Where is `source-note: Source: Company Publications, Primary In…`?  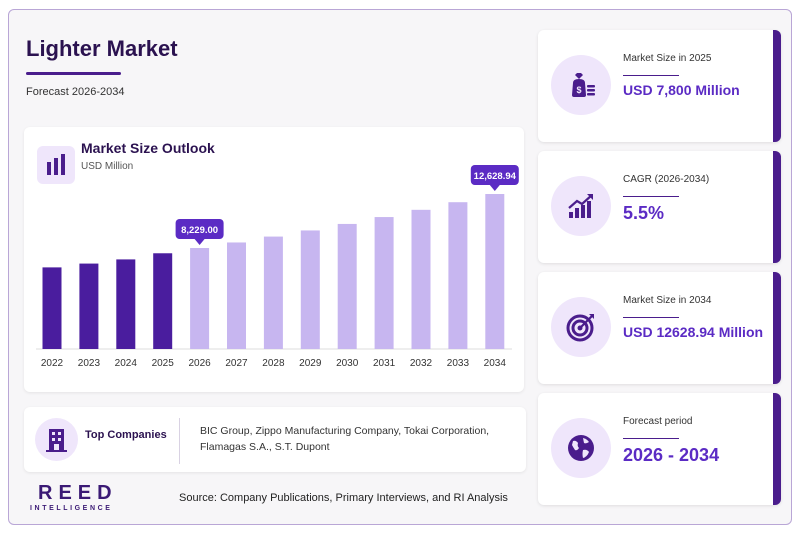
source-note: Source: Company Publications, Primary In… is located at coordinates (343, 498).